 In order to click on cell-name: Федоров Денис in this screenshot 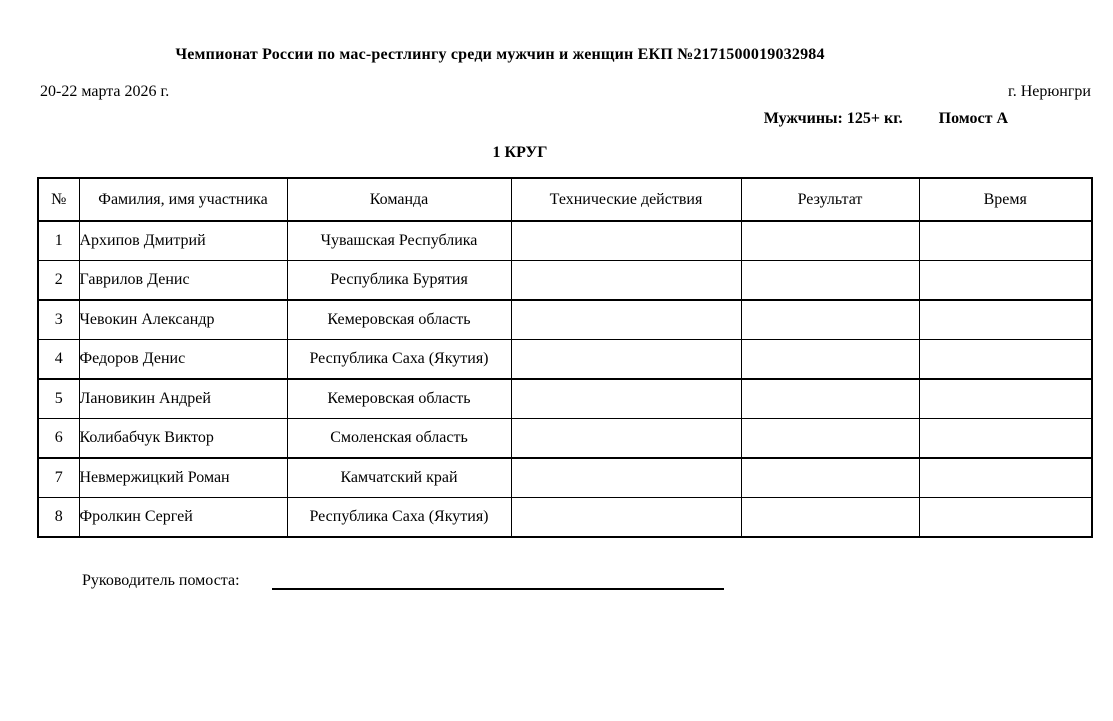, I will do `click(183, 359)`.